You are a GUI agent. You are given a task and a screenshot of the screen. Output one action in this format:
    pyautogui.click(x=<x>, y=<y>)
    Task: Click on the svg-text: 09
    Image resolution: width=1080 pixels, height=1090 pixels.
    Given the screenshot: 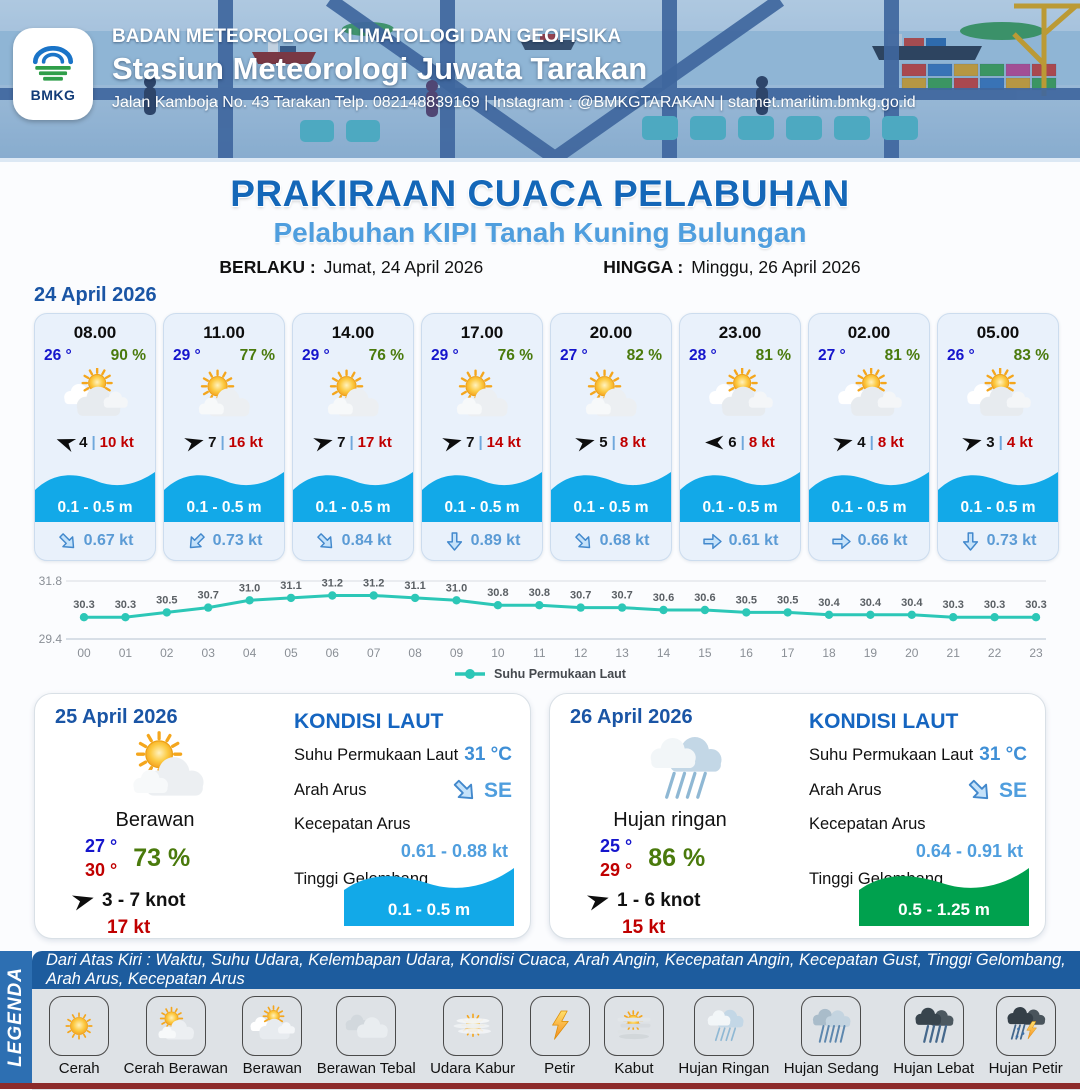 What is the action you would take?
    pyautogui.click(x=457, y=653)
    